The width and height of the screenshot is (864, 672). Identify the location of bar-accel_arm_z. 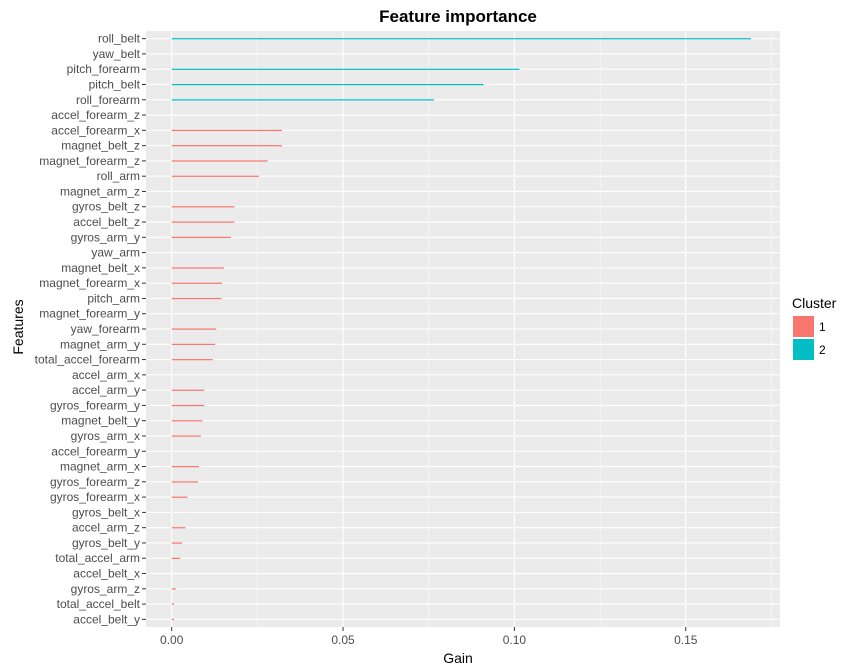
(178, 528).